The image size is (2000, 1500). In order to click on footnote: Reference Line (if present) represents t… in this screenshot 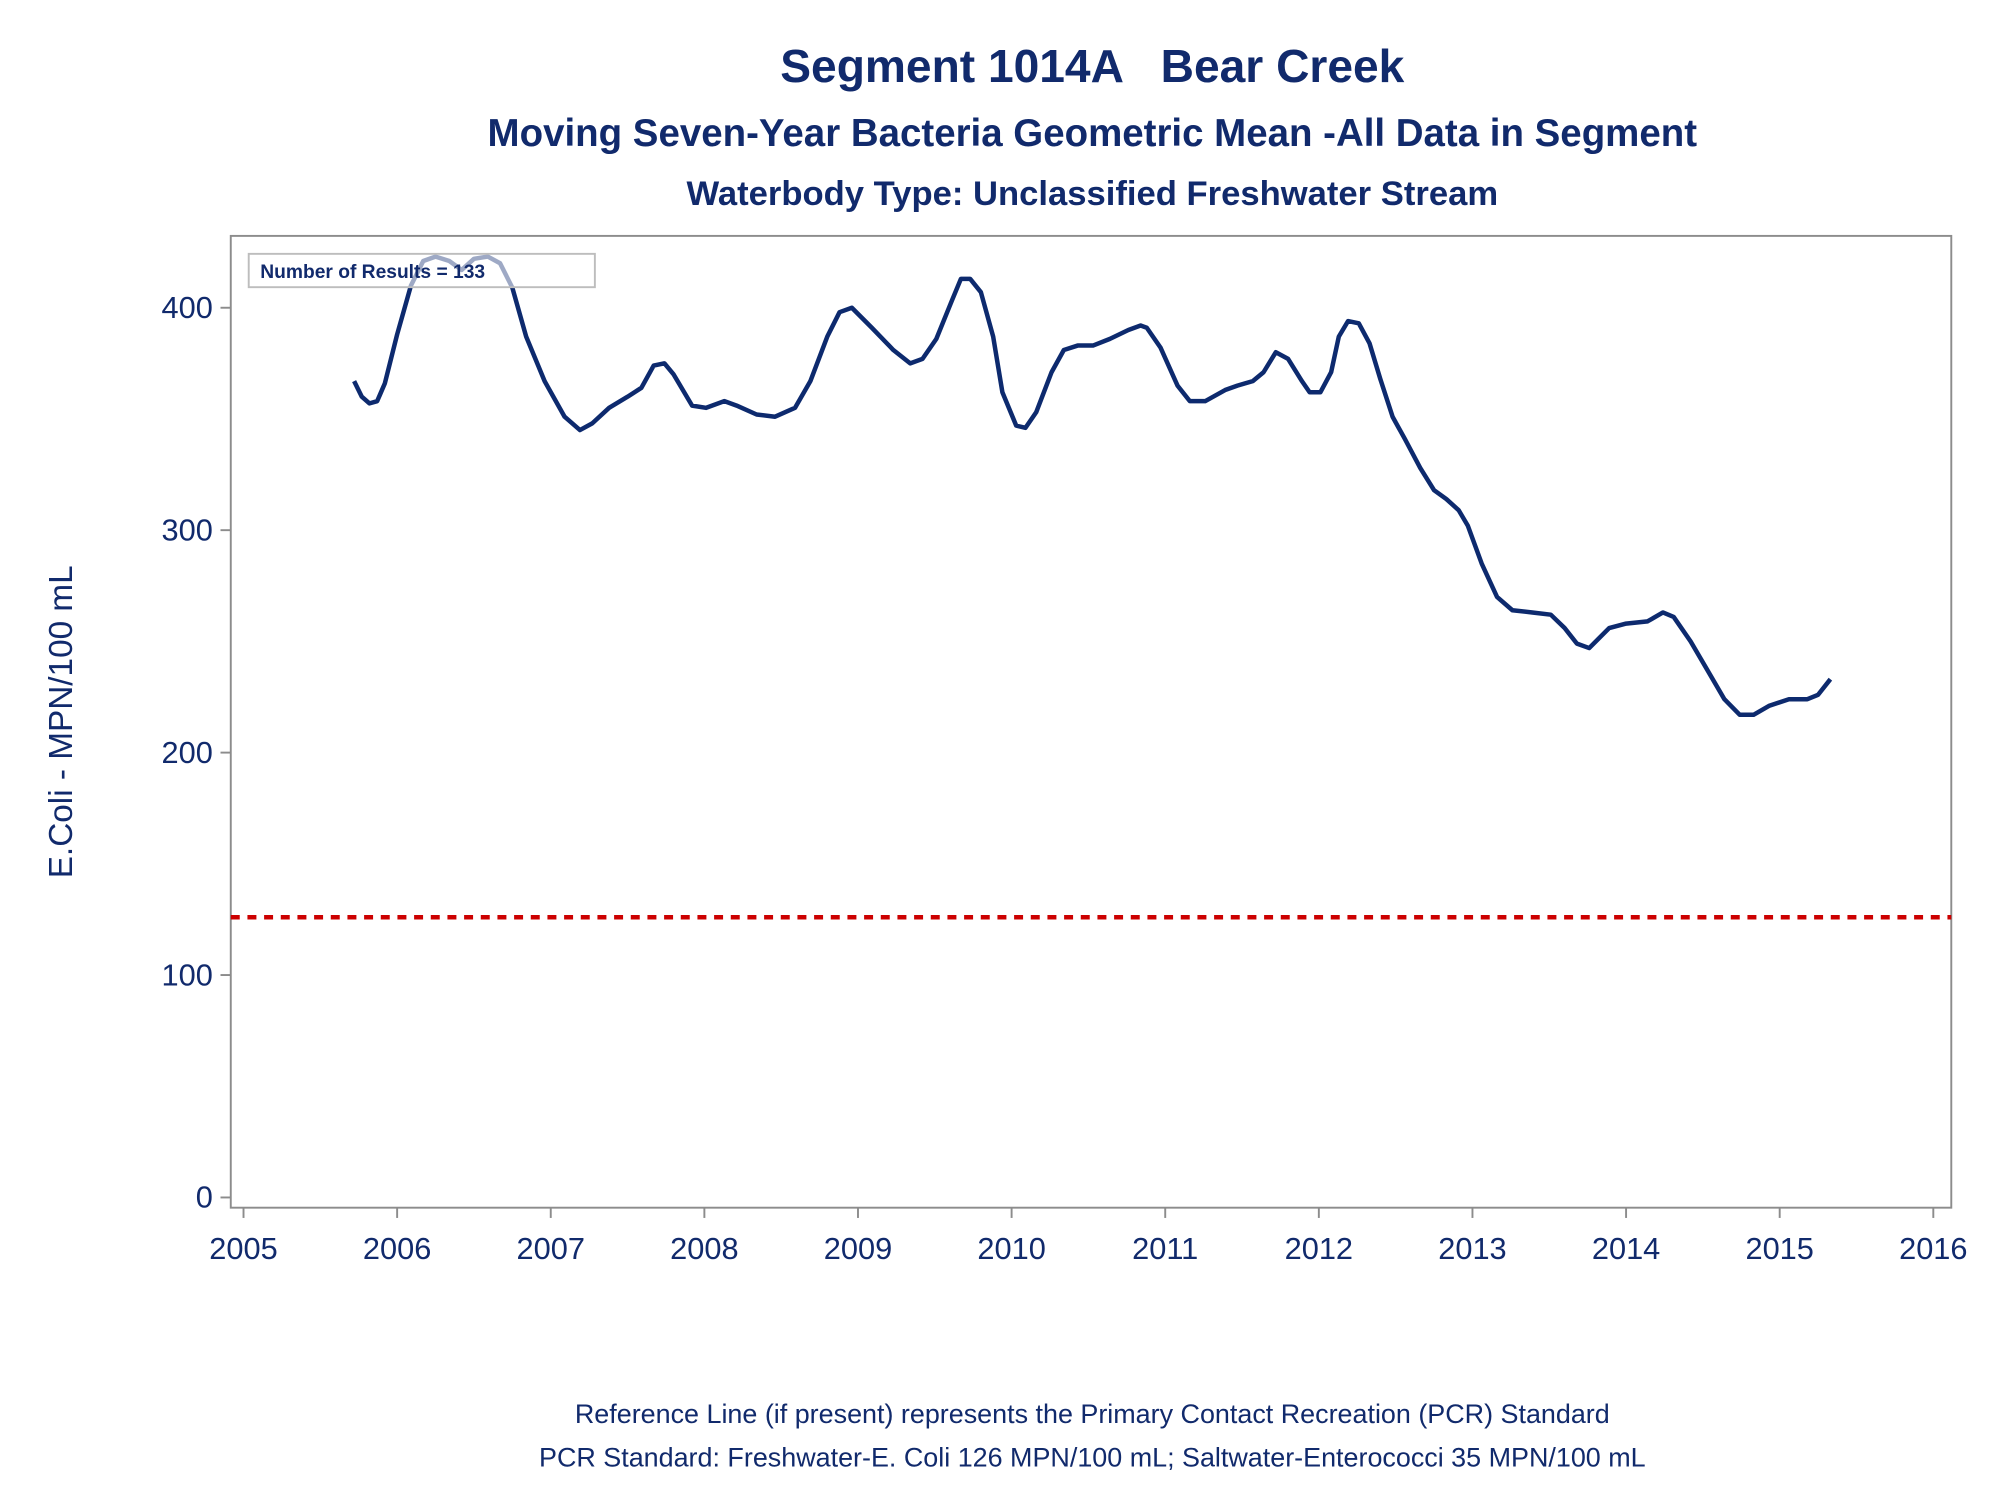, I will do `click(1092, 1414)`.